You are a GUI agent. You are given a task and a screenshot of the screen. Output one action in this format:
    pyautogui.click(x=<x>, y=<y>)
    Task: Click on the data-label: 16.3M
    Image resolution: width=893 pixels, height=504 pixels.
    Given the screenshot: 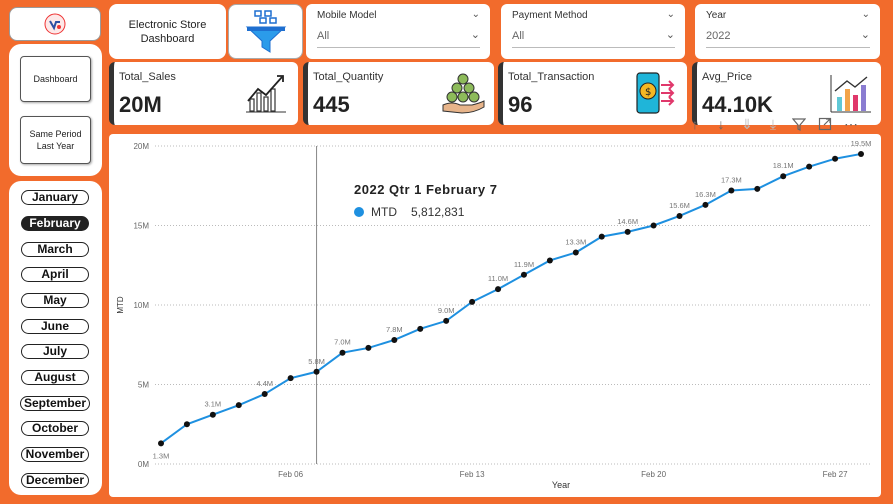 What is the action you would take?
    pyautogui.click(x=705, y=194)
    